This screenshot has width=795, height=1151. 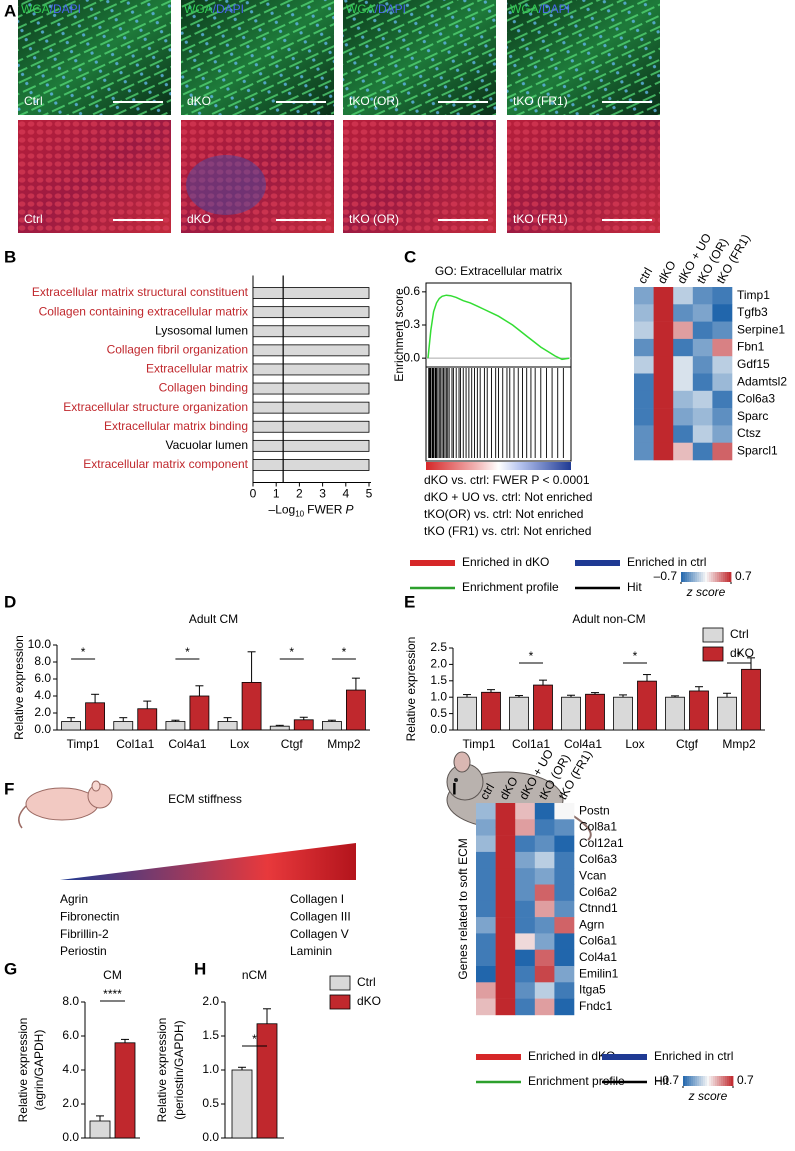 I want to click on chart-title: CM, so click(x=112, y=975).